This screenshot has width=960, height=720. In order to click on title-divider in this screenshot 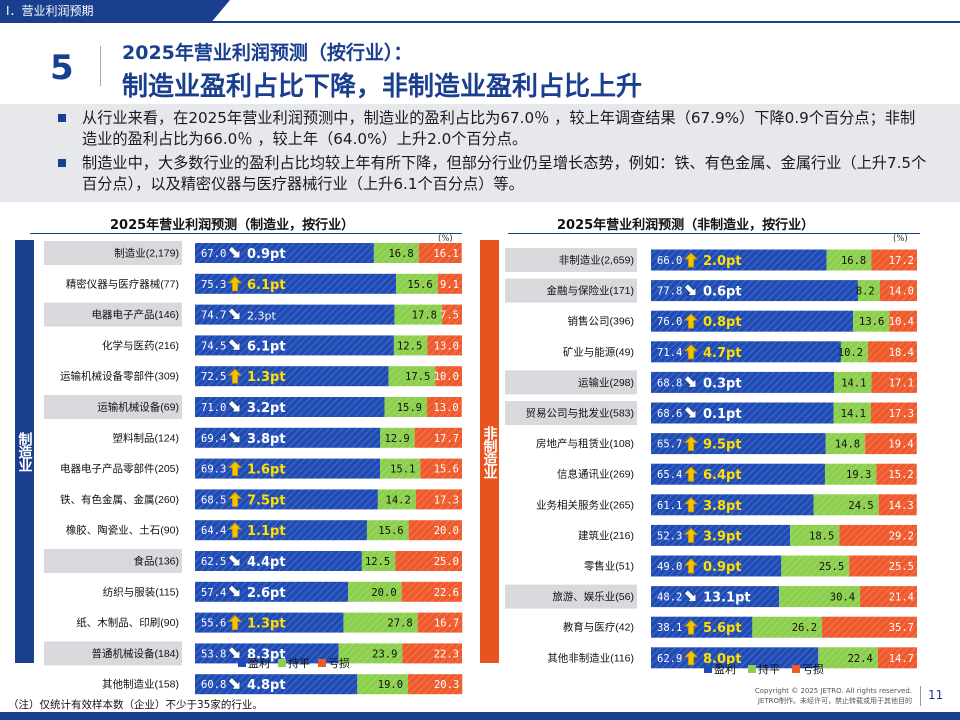, I will do `click(100, 66)`.